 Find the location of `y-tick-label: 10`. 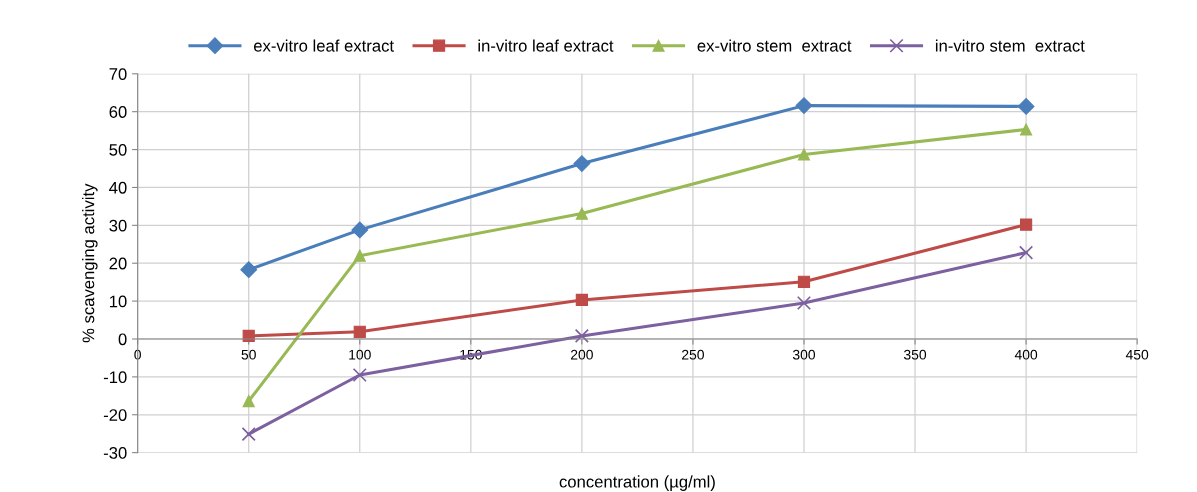

y-tick-label: 10 is located at coordinates (118, 301).